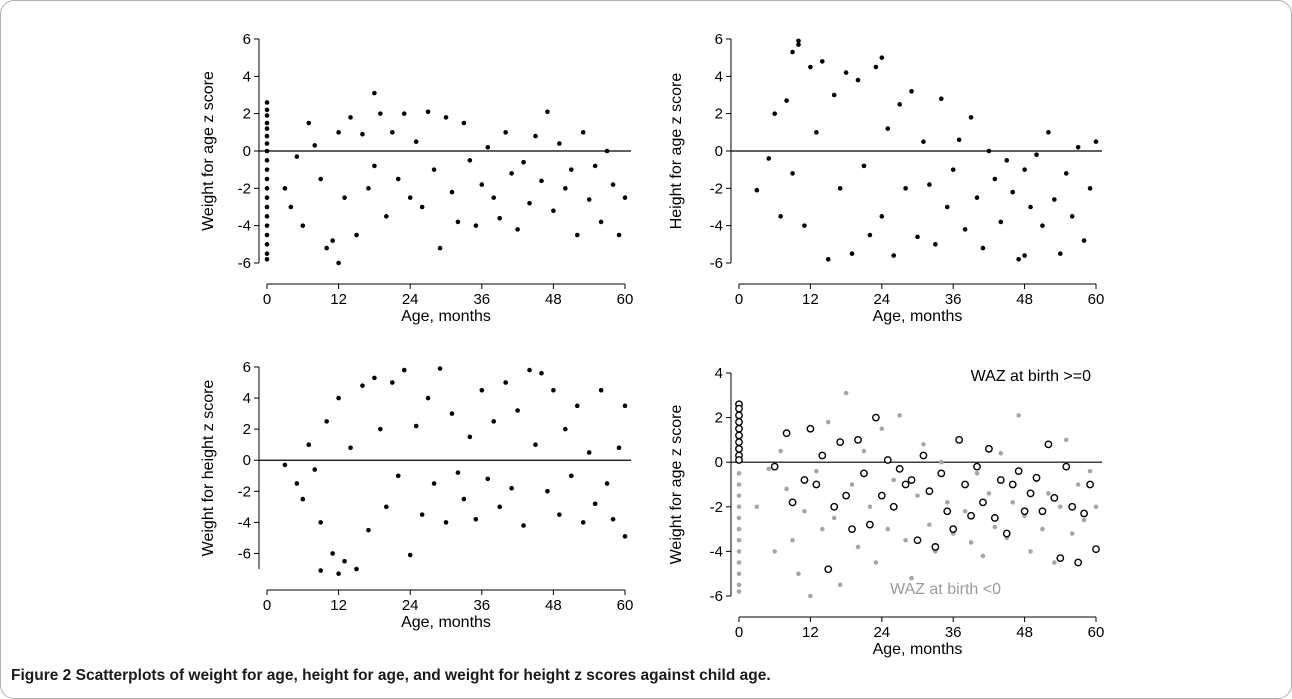 The height and width of the screenshot is (699, 1292). What do you see at coordinates (338, 605) in the screenshot?
I see `x-tick-label: 12` at bounding box center [338, 605].